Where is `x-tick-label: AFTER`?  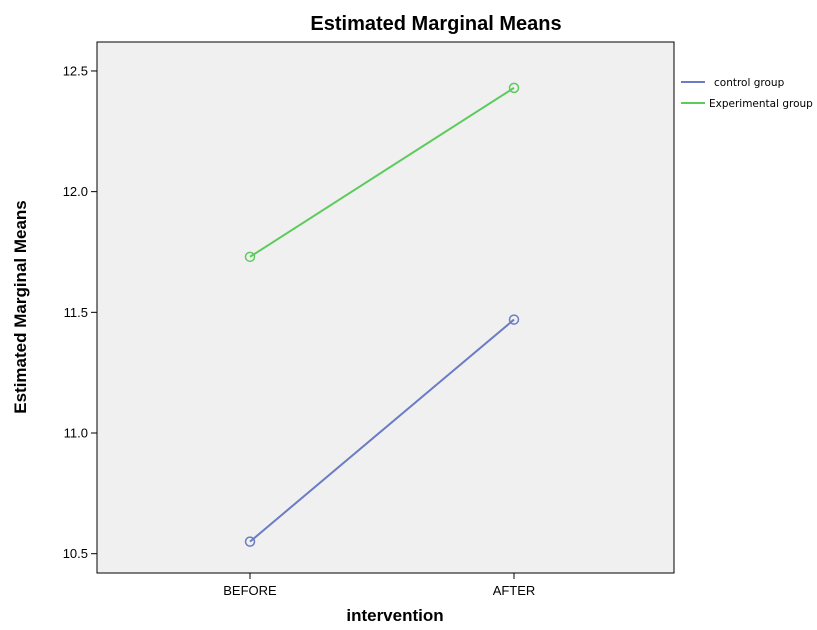
x-tick-label: AFTER is located at coordinates (514, 590).